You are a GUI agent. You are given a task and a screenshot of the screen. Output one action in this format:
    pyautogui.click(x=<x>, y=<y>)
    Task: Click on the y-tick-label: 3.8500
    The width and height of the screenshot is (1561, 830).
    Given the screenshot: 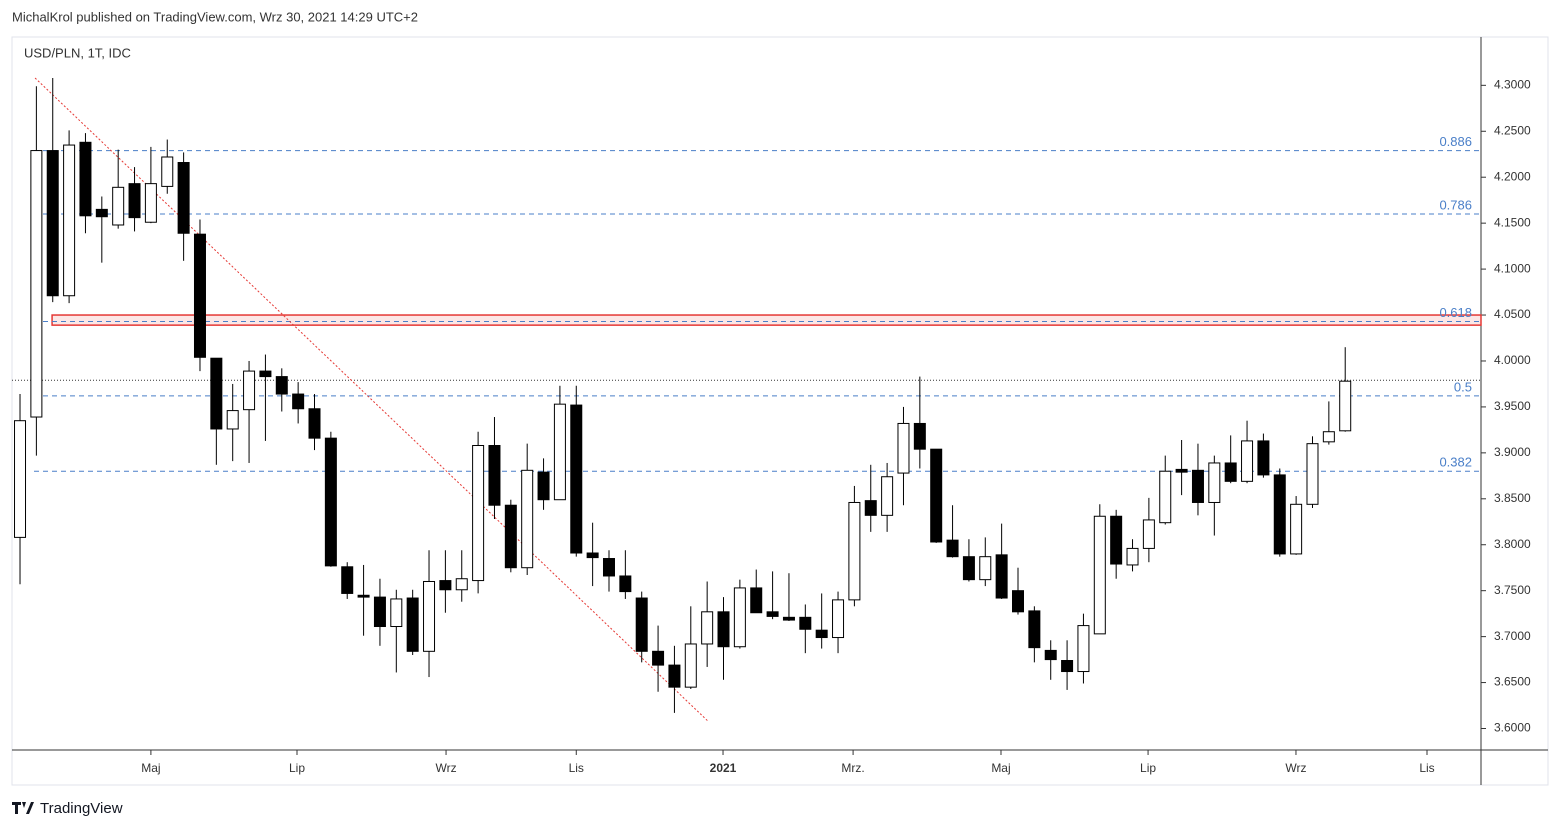 What is the action you would take?
    pyautogui.click(x=1512, y=498)
    